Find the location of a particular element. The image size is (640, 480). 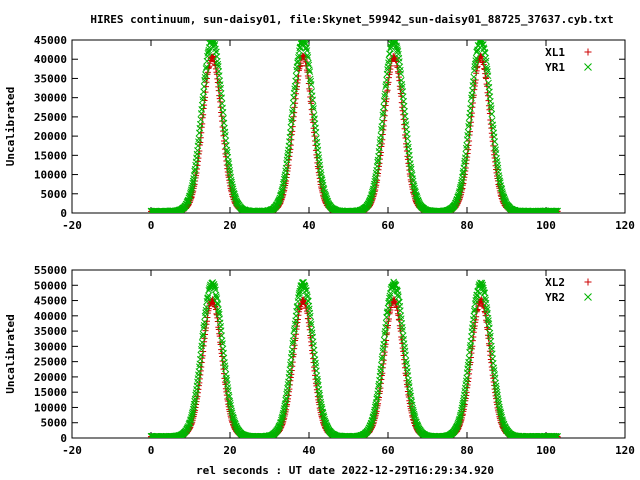

y-tick-label: 15000 is located at coordinates (50, 155).